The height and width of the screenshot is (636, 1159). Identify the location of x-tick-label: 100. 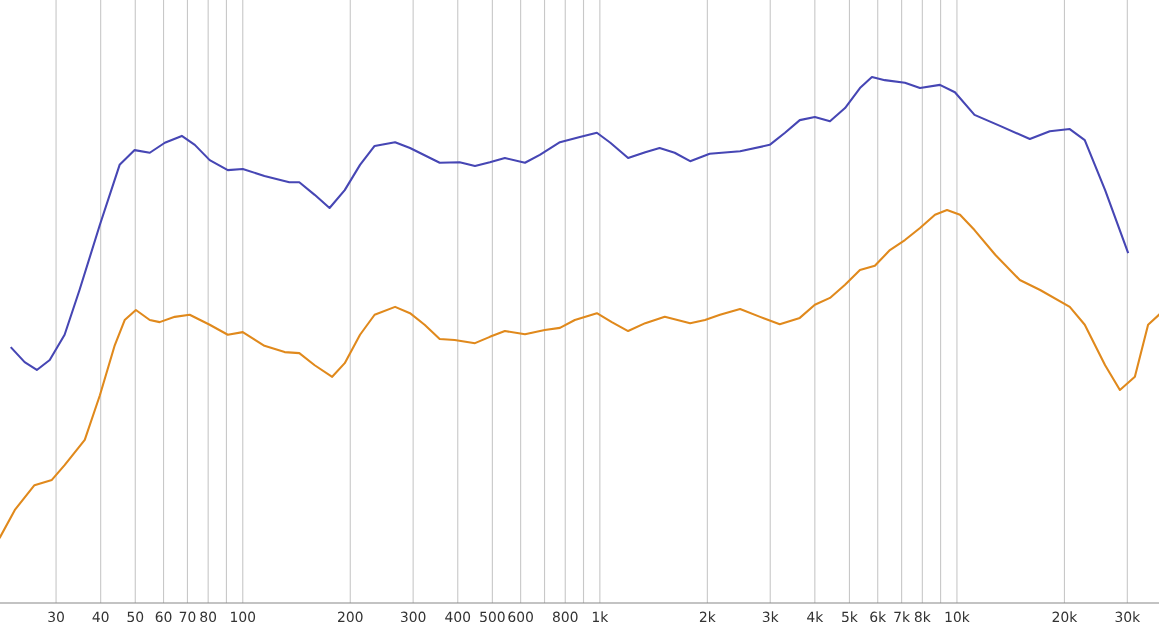
(243, 617).